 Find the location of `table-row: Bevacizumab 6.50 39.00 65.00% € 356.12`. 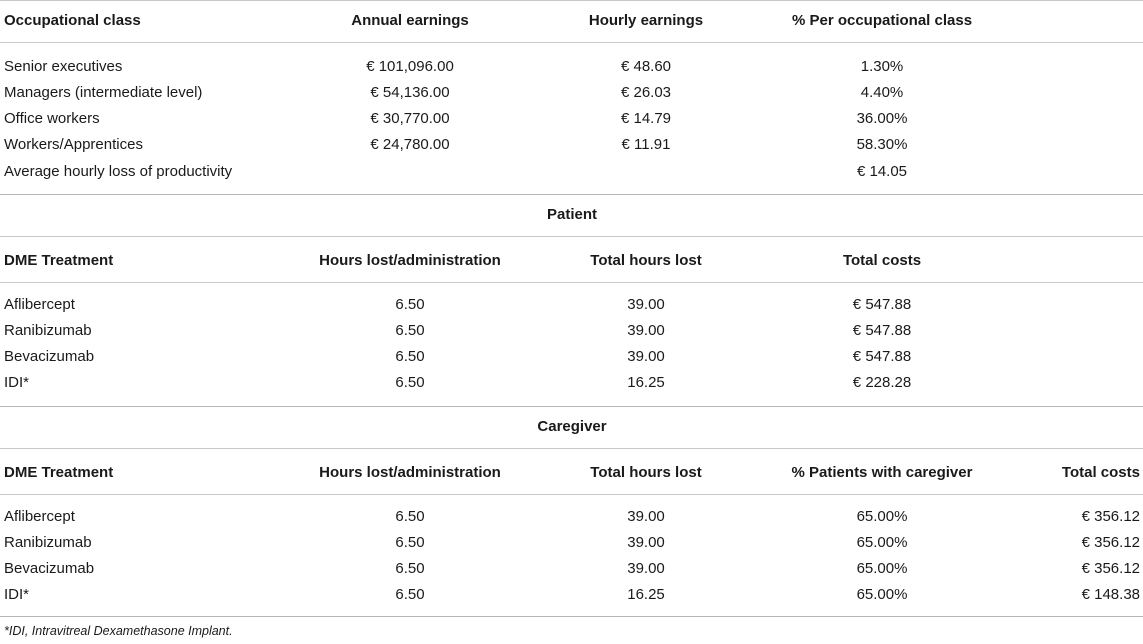

table-row: Bevacizumab 6.50 39.00 65.00% € 356.12 is located at coordinates (571, 569).